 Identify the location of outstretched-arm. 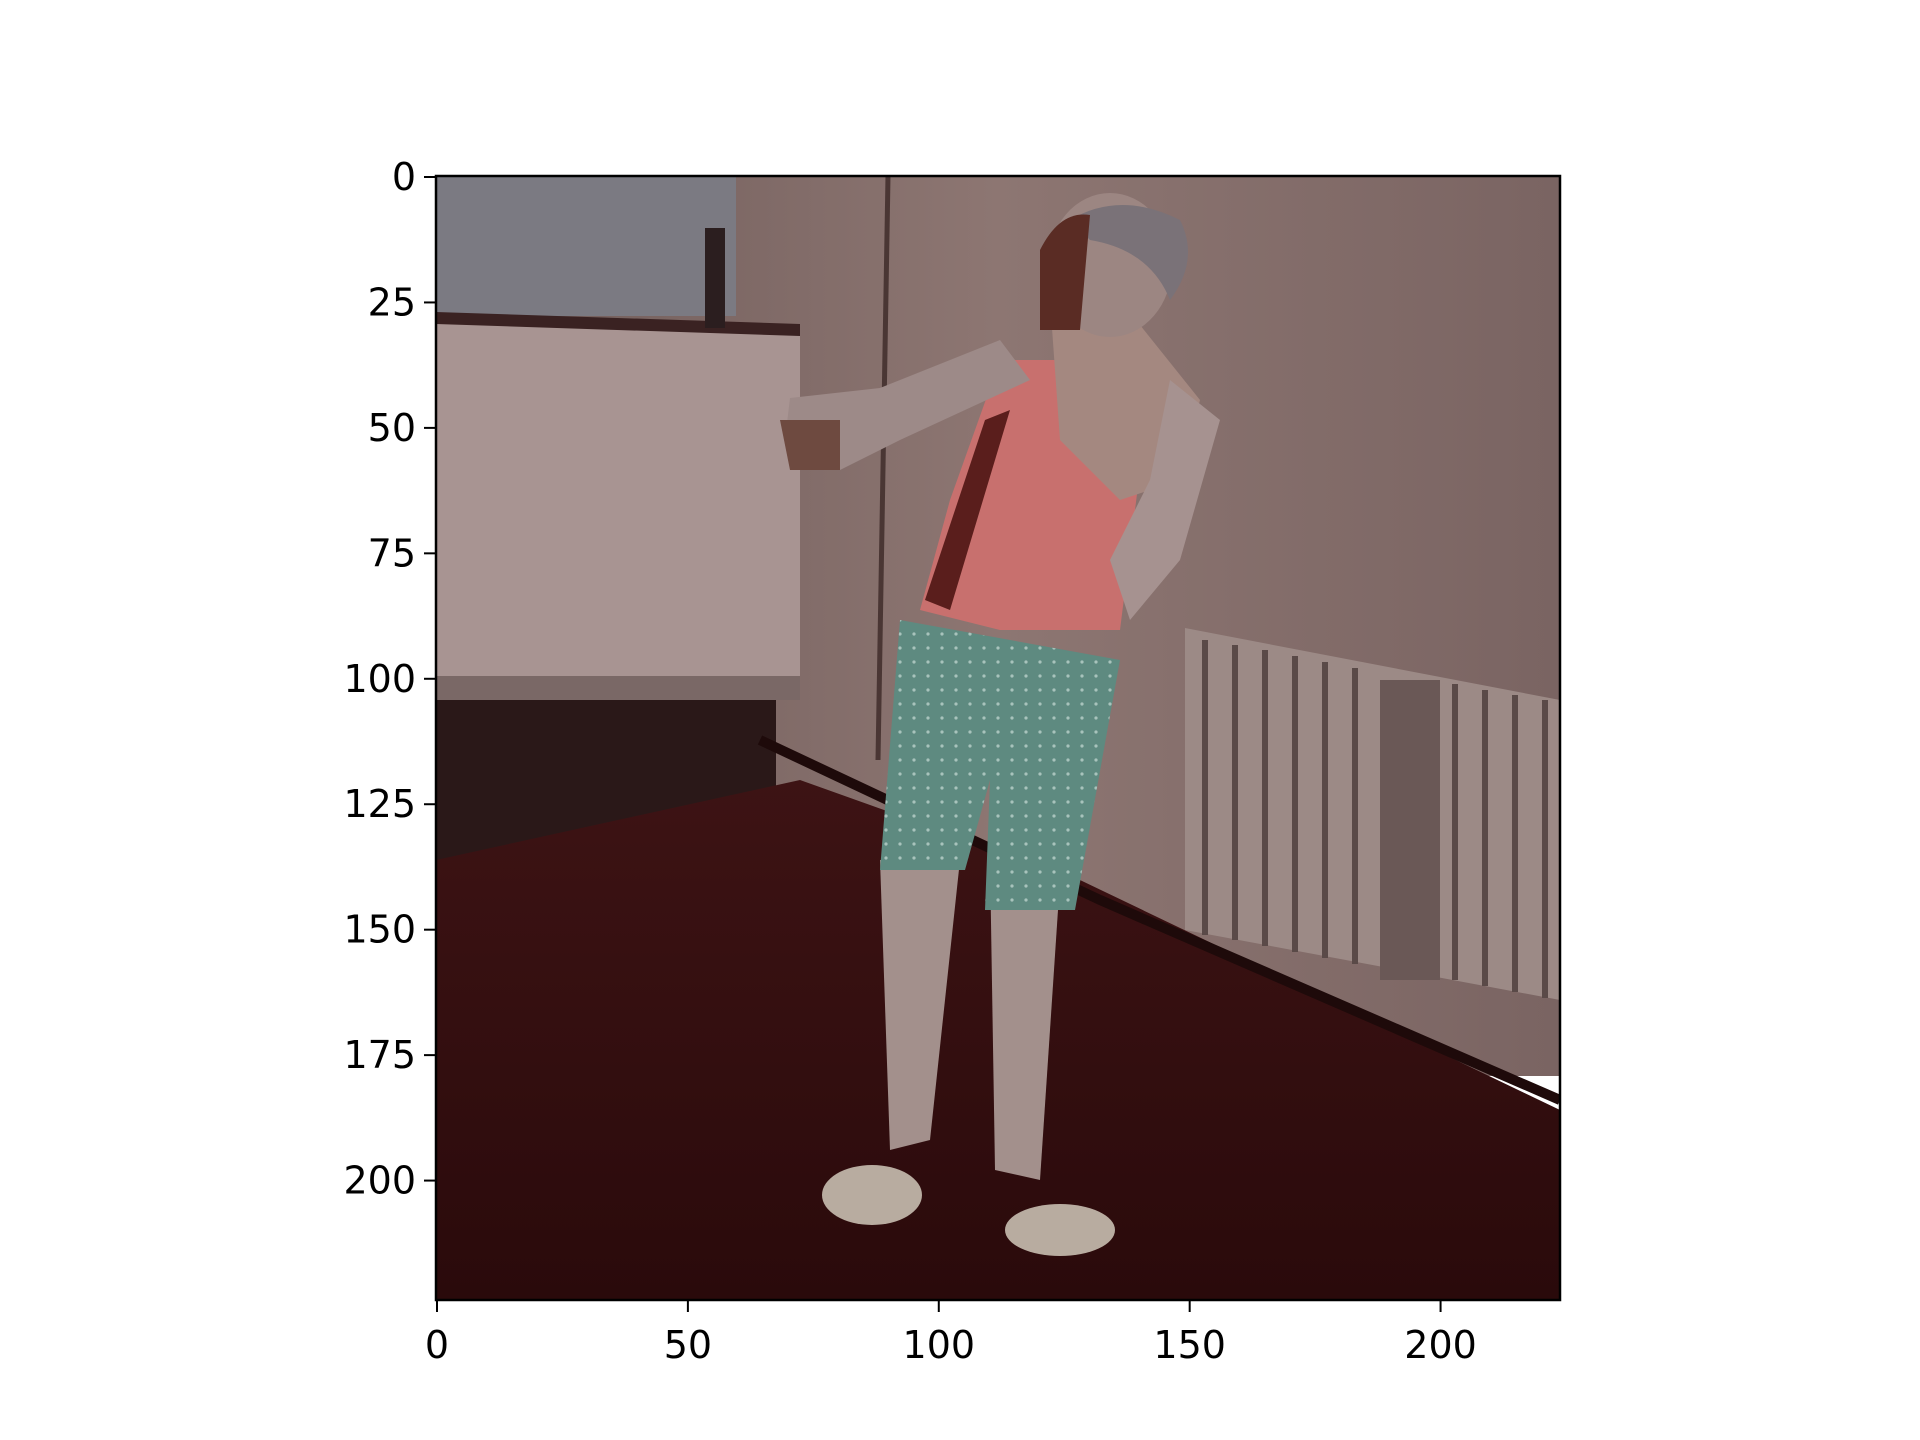
(907, 405).